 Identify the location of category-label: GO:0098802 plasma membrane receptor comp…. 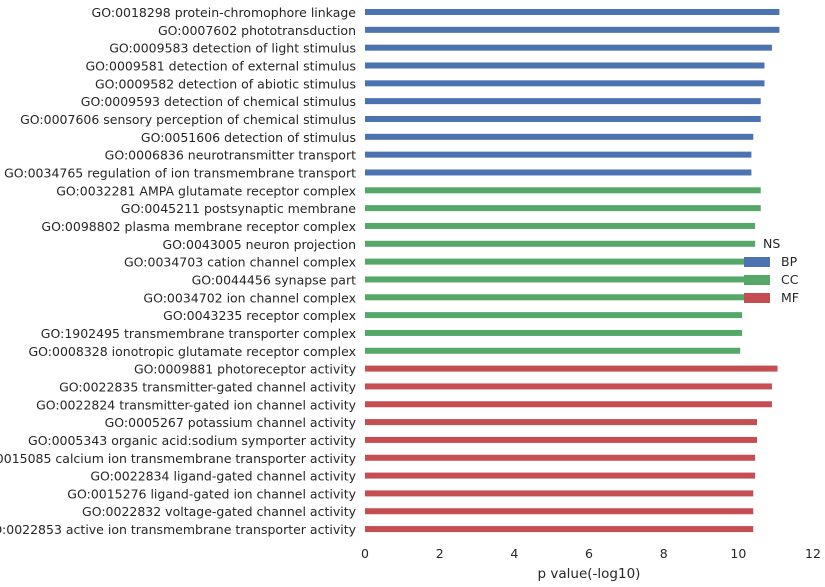
(198, 226).